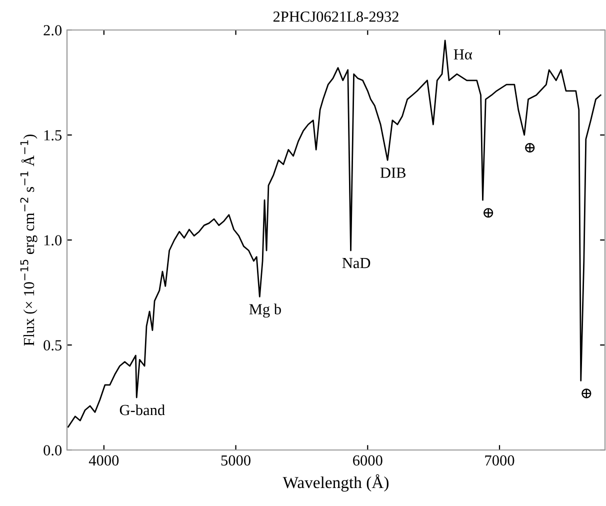  What do you see at coordinates (235, 460) in the screenshot?
I see `x-tick-label: 5000` at bounding box center [235, 460].